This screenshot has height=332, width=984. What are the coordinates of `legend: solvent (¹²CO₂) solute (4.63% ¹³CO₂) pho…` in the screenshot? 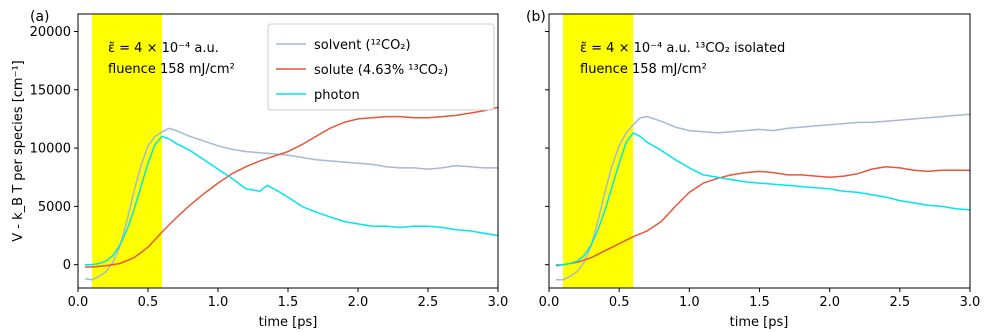 It's located at (381, 67).